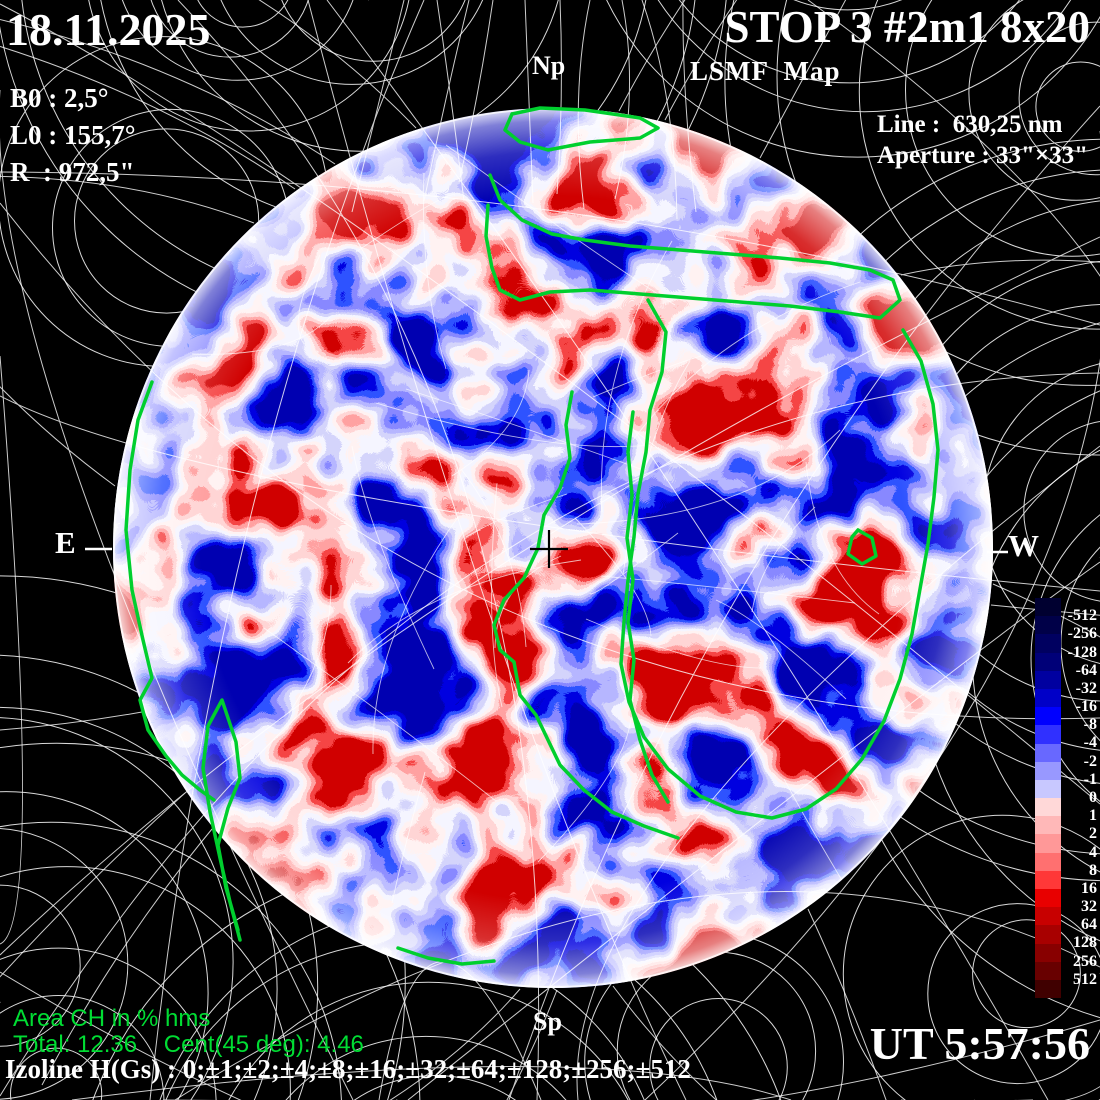 The width and height of the screenshot is (1100, 1100). What do you see at coordinates (72, 172) in the screenshot?
I see `param-radius: R : 972,5"` at bounding box center [72, 172].